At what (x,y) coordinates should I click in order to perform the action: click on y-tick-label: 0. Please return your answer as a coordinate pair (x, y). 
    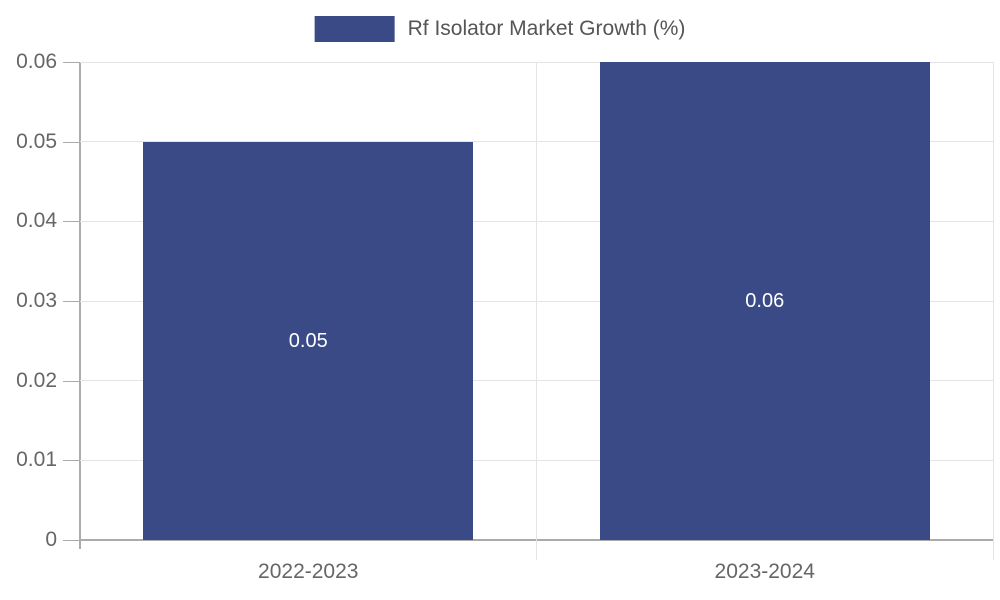
    Looking at the image, I should click on (51, 539).